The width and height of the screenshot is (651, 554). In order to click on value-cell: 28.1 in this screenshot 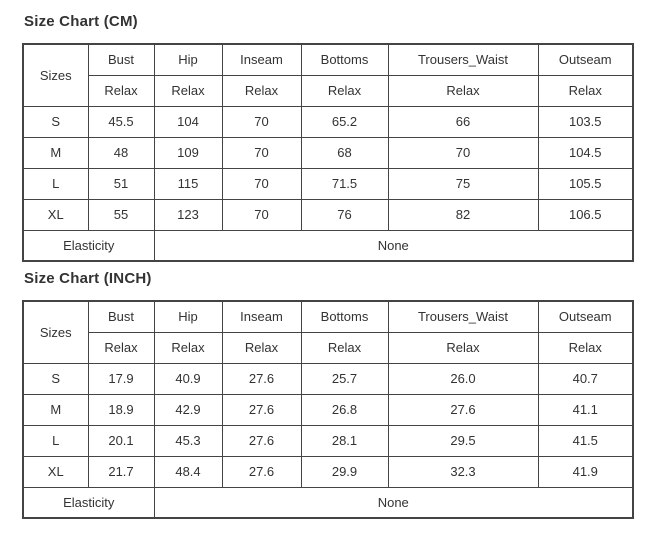, I will do `click(344, 440)`.